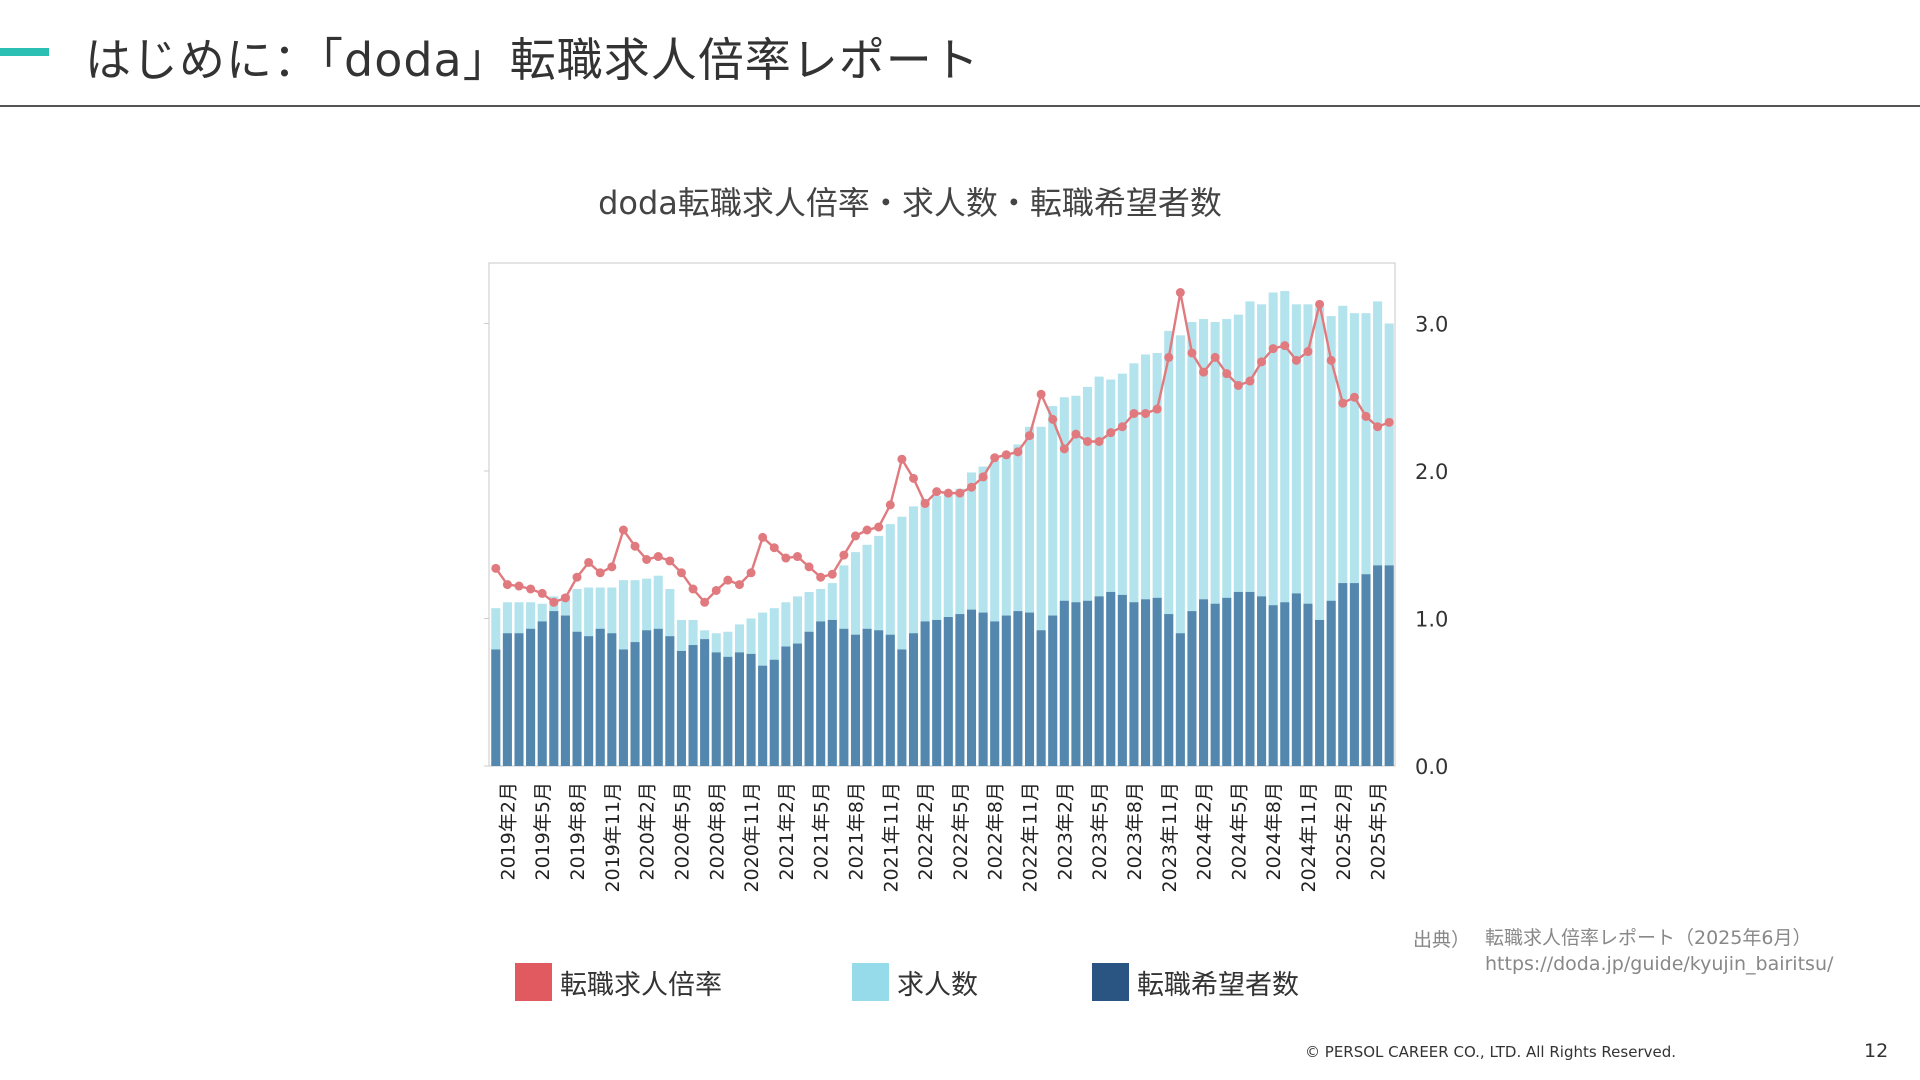 The width and height of the screenshot is (1920, 1080). I want to click on source-url: https://doda.jp/guide/kyujin_bairitsu/, so click(1659, 964).